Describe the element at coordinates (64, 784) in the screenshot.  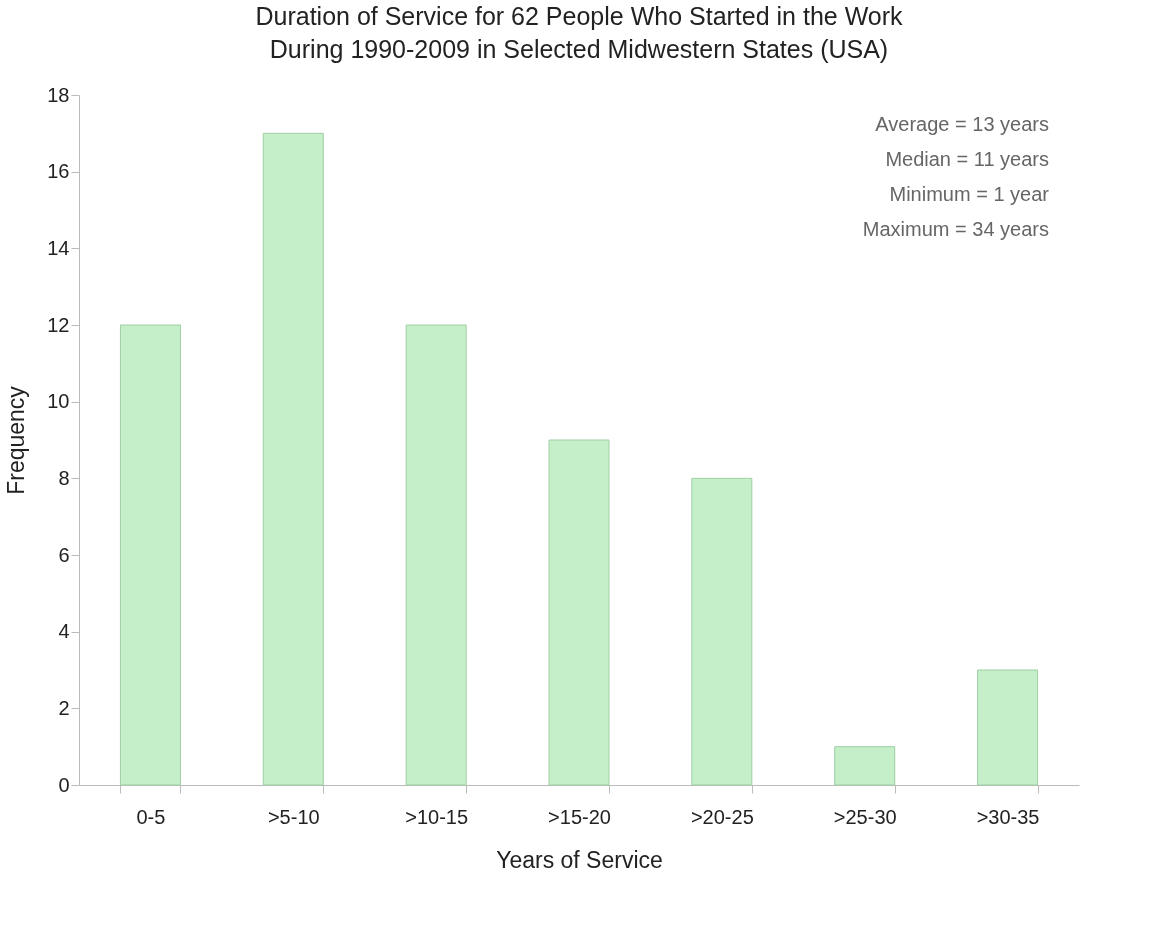
I see `y-tick-label: 0` at that location.